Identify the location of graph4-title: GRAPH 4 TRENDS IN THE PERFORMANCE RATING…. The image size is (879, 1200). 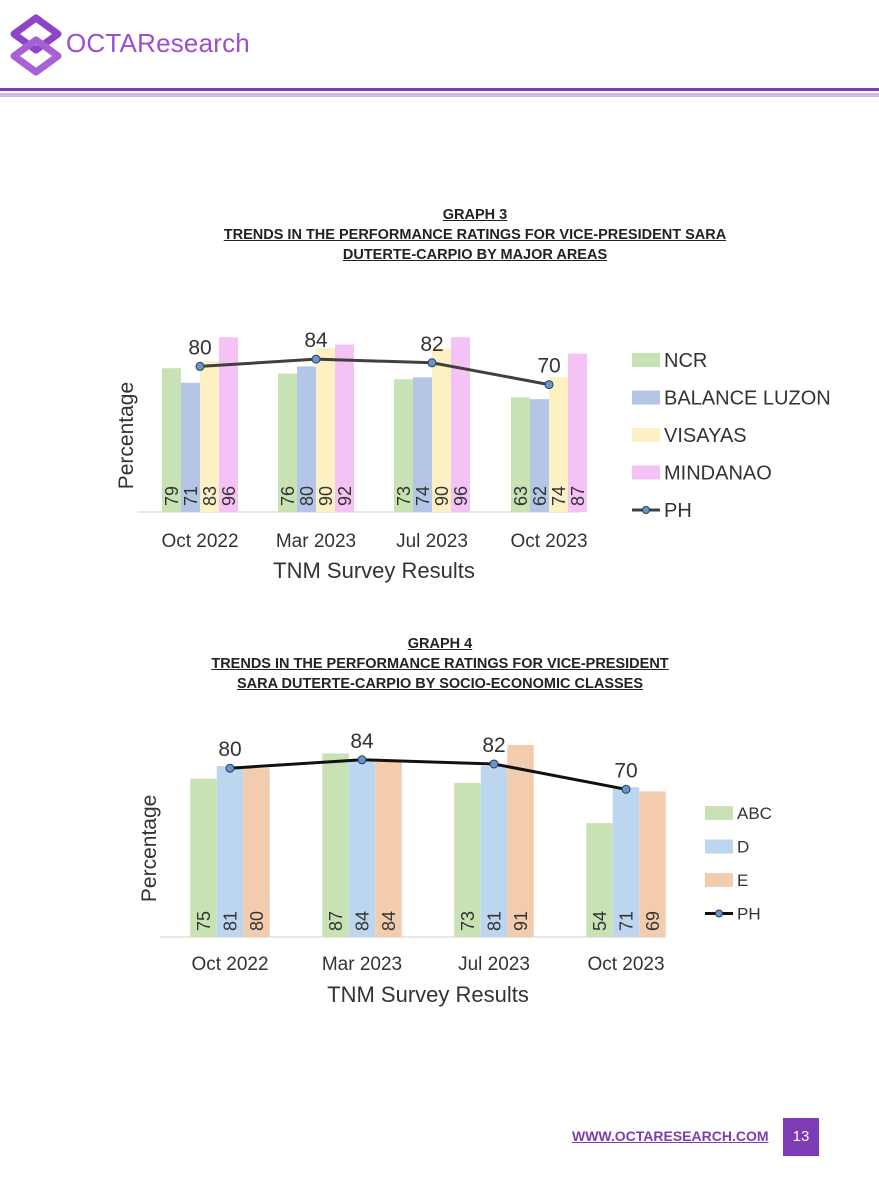
(440, 664).